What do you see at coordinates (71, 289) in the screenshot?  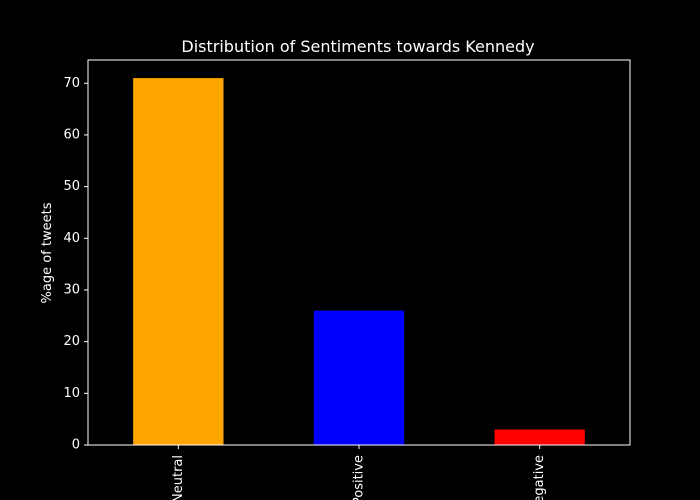 I see `y-tick-label: 30` at bounding box center [71, 289].